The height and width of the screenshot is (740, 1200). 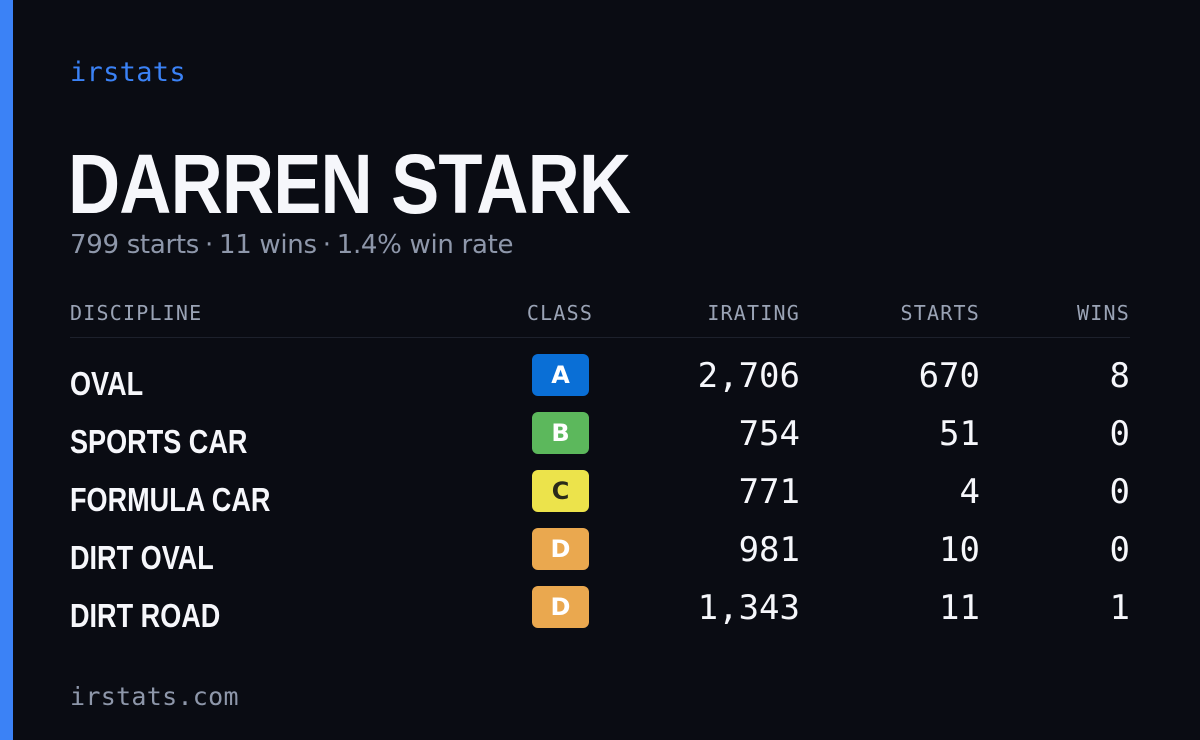 What do you see at coordinates (600, 441) in the screenshot?
I see `table-row: SPORTS CAR B 754 51 0` at bounding box center [600, 441].